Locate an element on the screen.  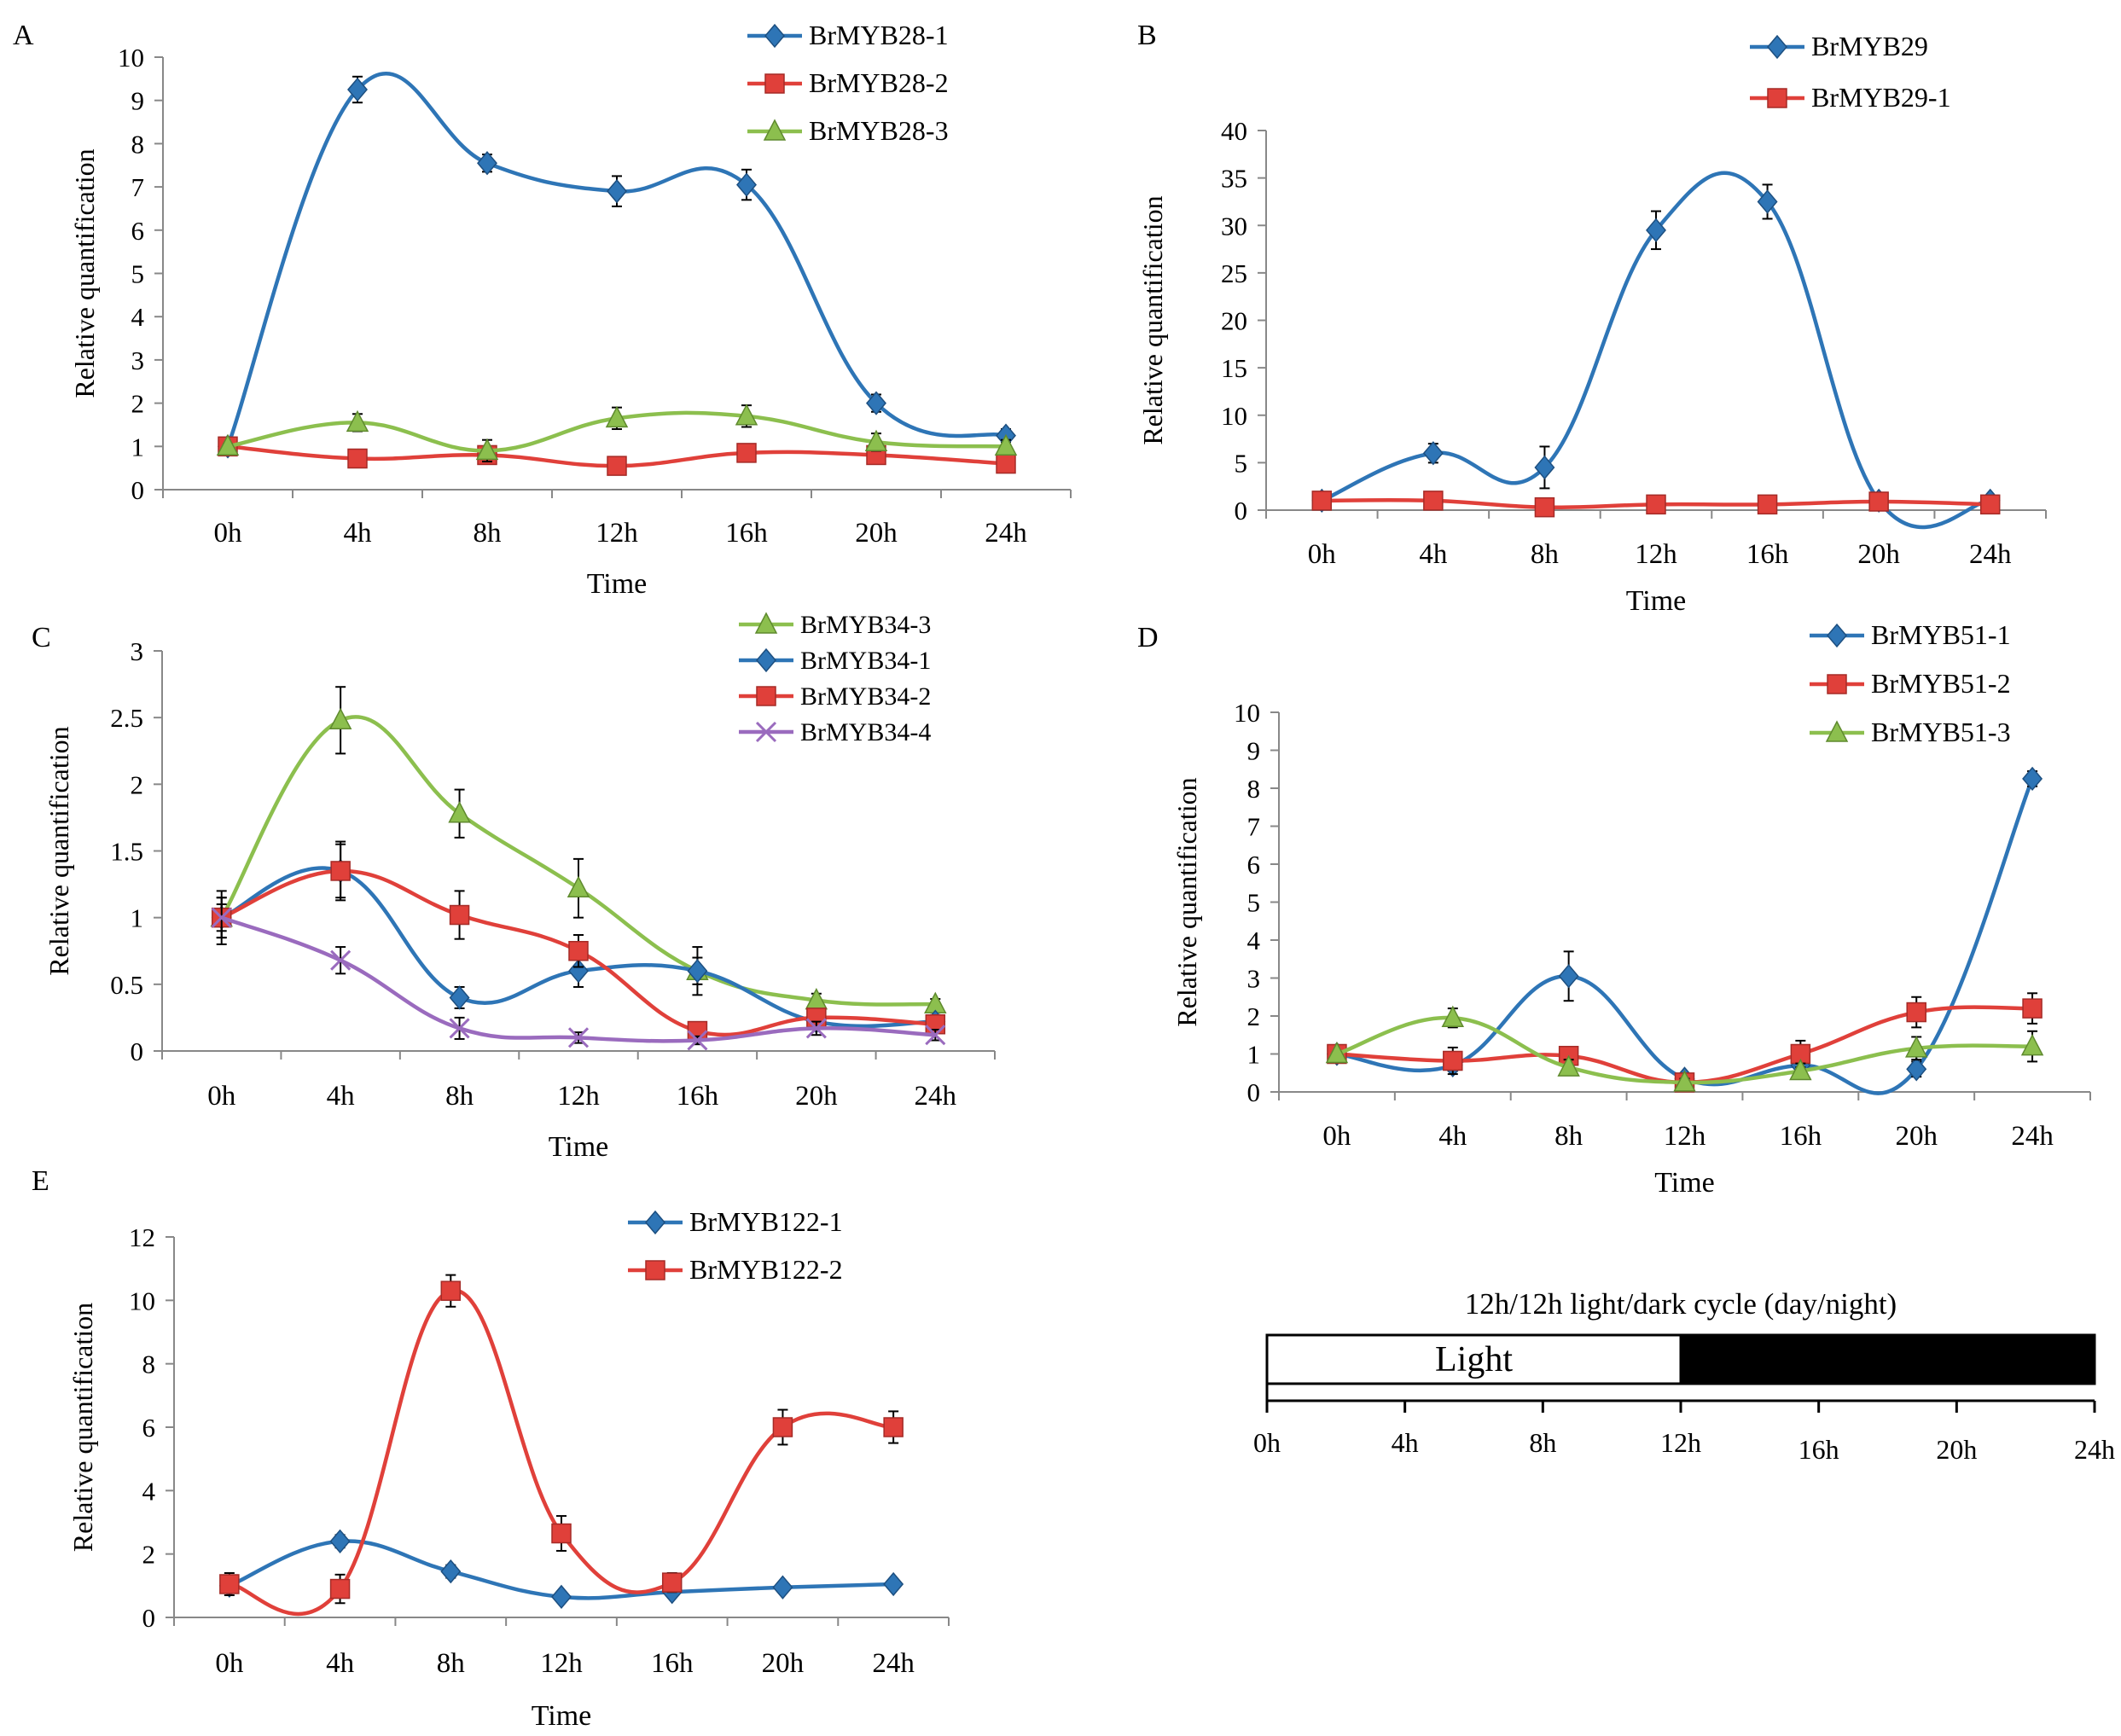
series-brmyb51-3: BrMYB51-3 is located at coordinates (1684, 904).